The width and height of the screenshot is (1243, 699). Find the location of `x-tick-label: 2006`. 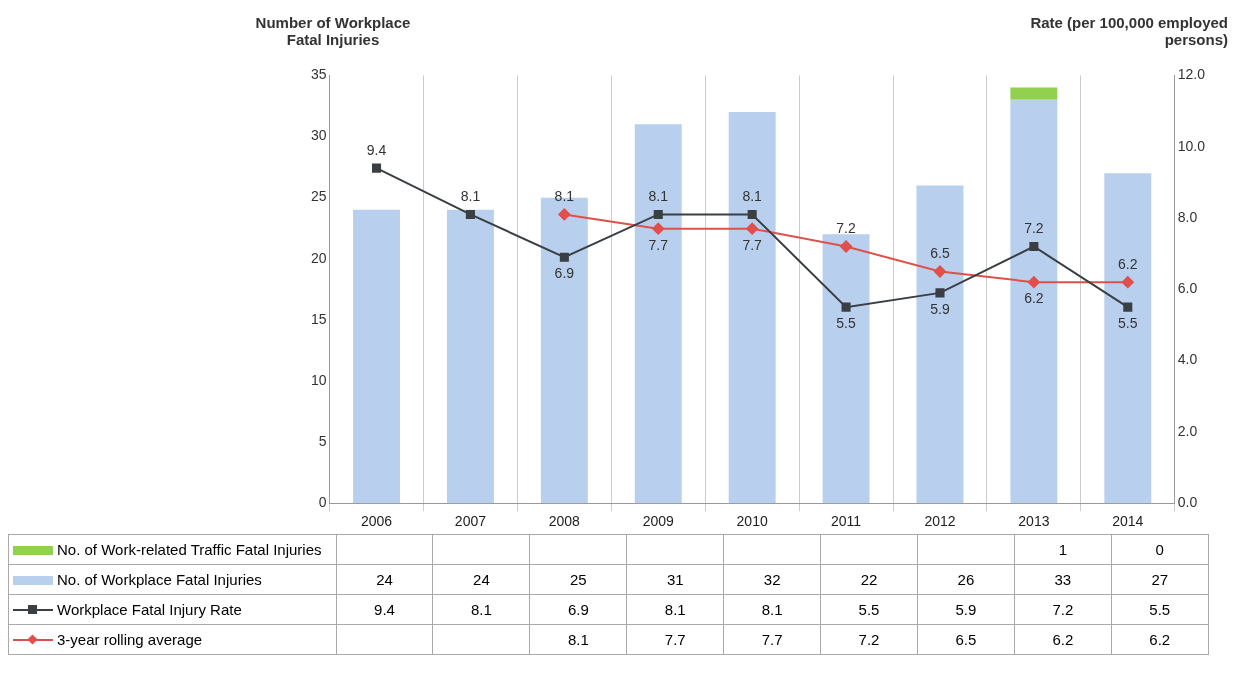

x-tick-label: 2006 is located at coordinates (376, 521).